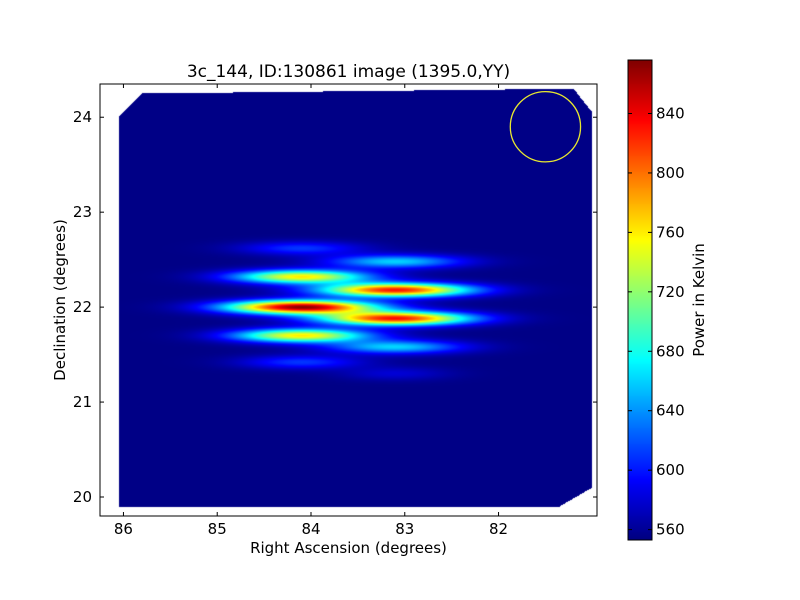 The image size is (800, 600). What do you see at coordinates (670, 232) in the screenshot?
I see `colorbar-tick-label: 760` at bounding box center [670, 232].